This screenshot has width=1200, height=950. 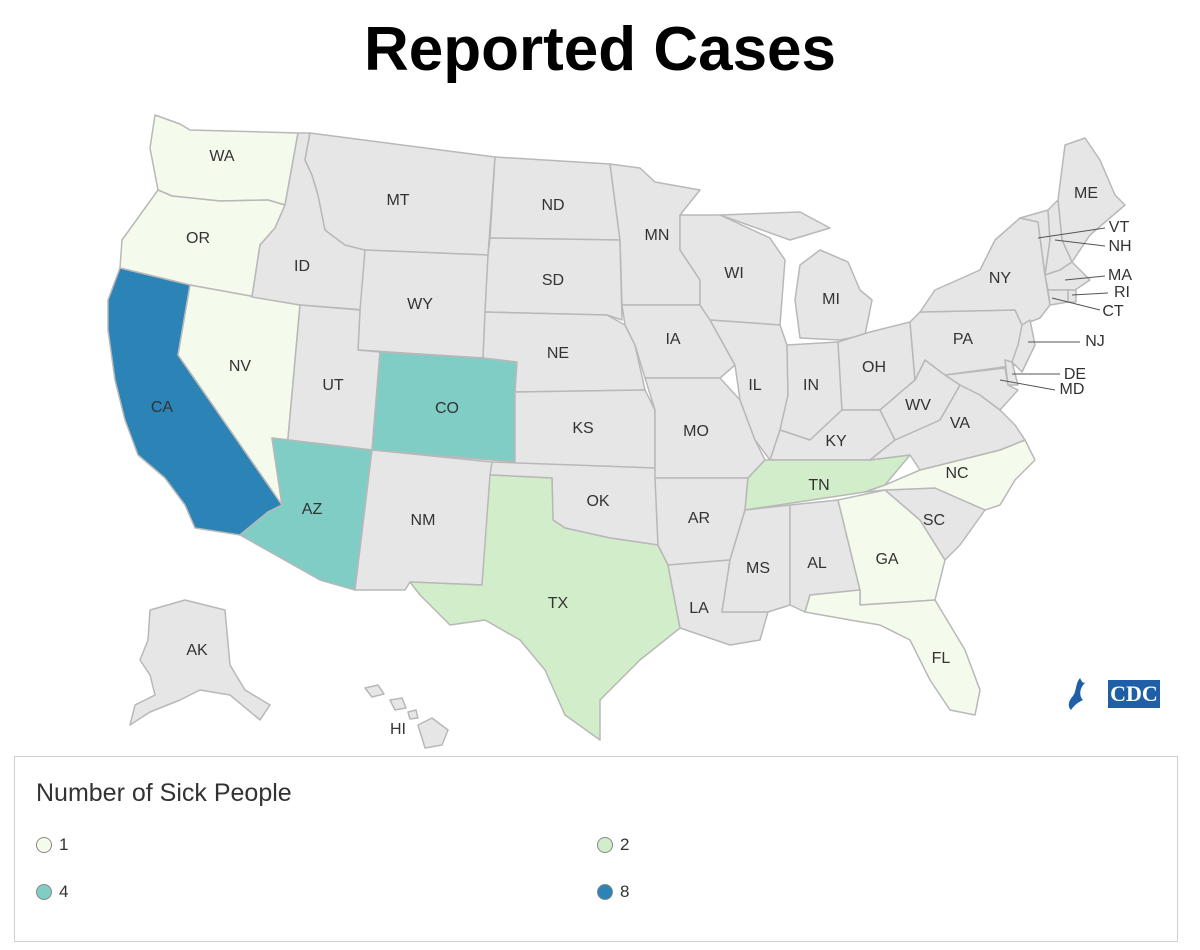 I want to click on state-AK, so click(x=200, y=662).